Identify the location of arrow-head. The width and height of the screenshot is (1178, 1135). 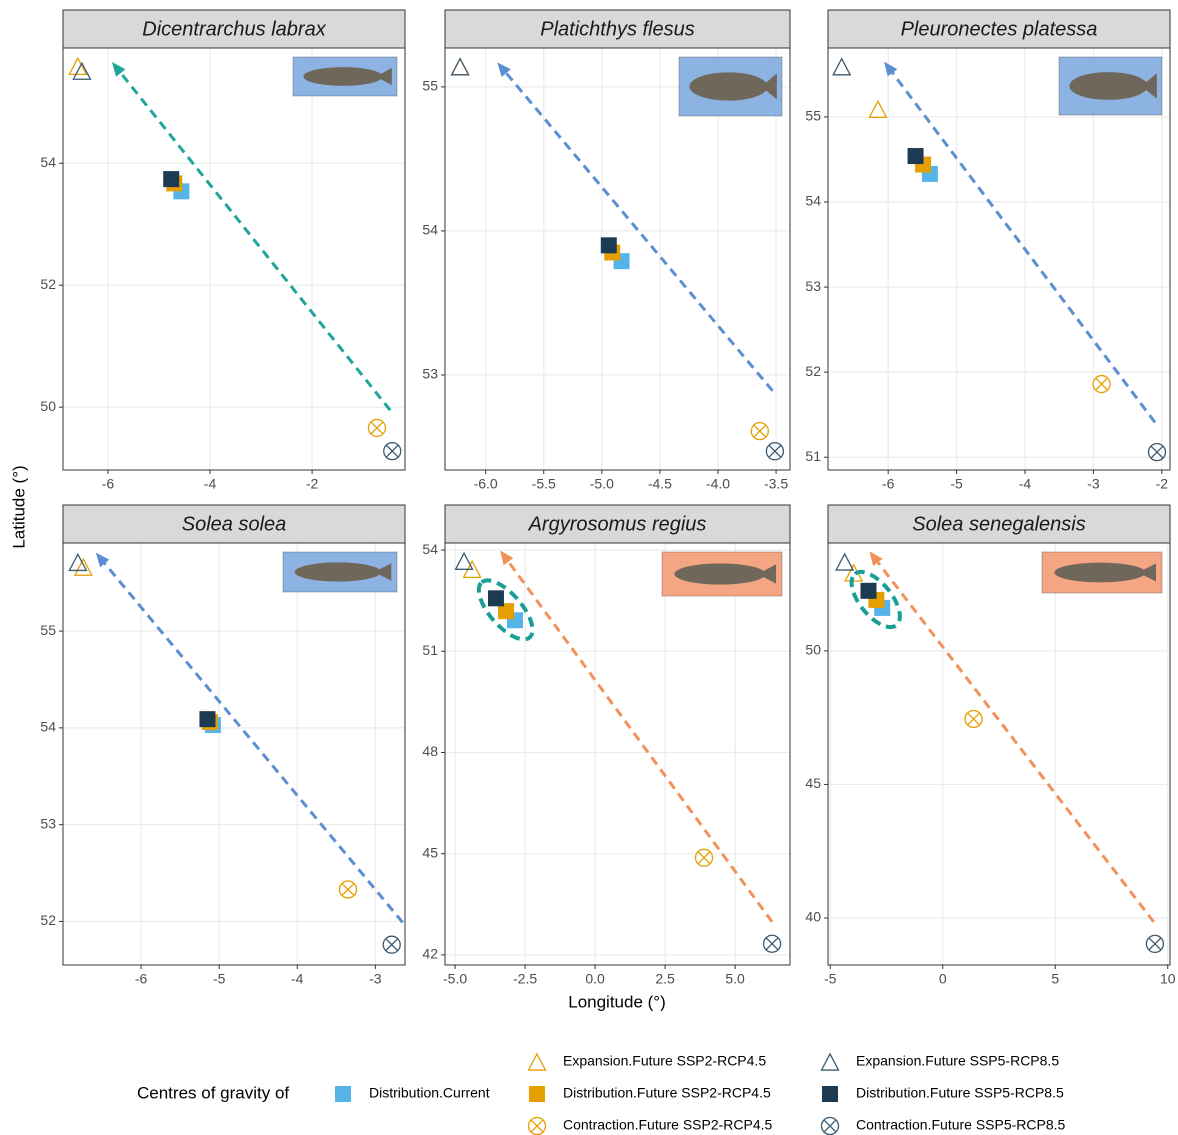
(504, 69).